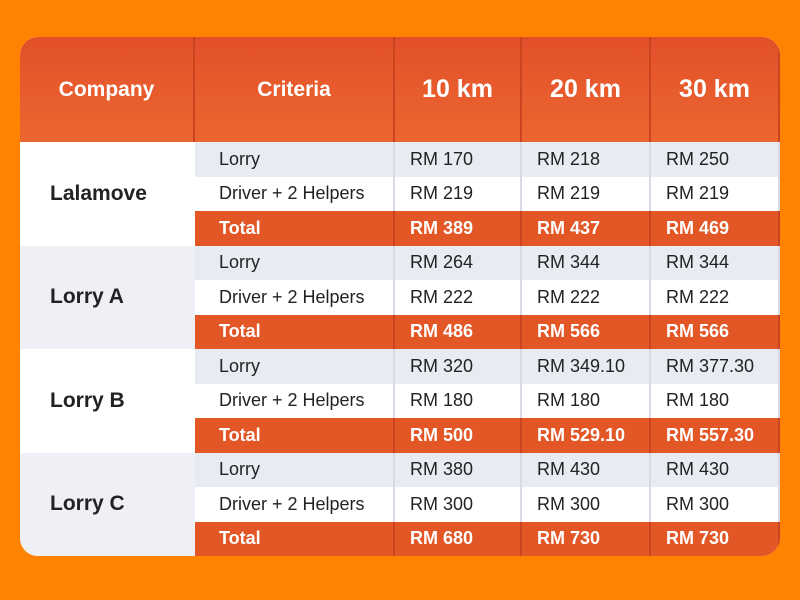 This screenshot has height=600, width=800. What do you see at coordinates (581, 365) in the screenshot?
I see `price-cell-text: RM 349.10` at bounding box center [581, 365].